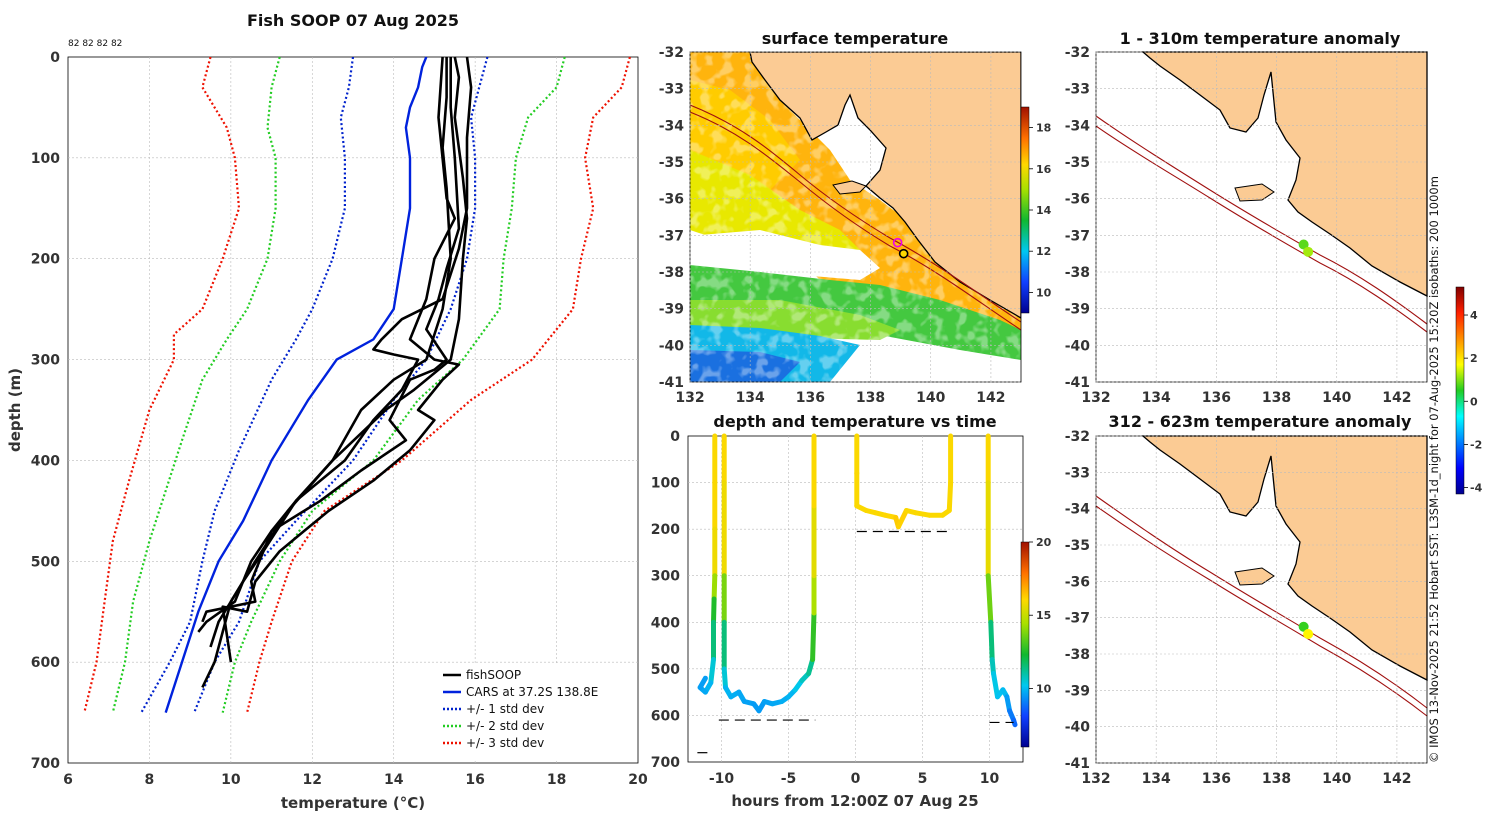 The image size is (1500, 820). I want to click on profile-ytick-label: 100, so click(45, 159).